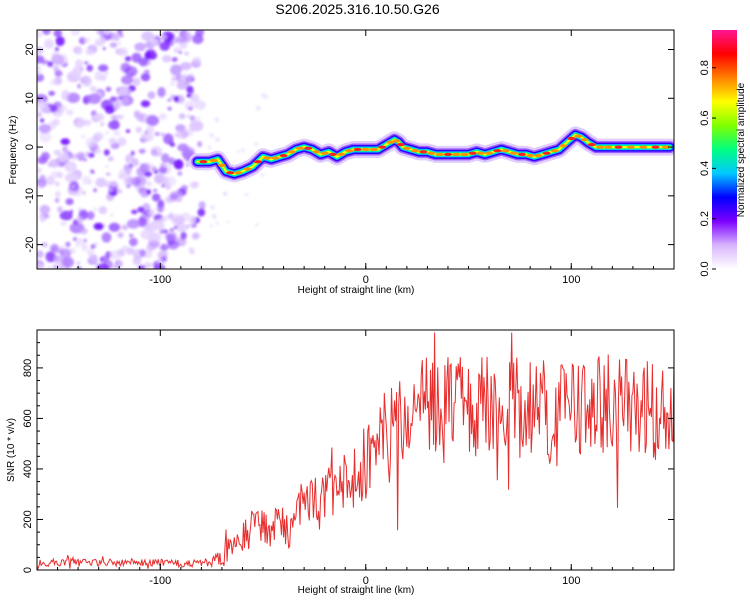 The image size is (750, 600). Describe the element at coordinates (28, 469) in the screenshot. I see `y-tick-label: 400` at that location.